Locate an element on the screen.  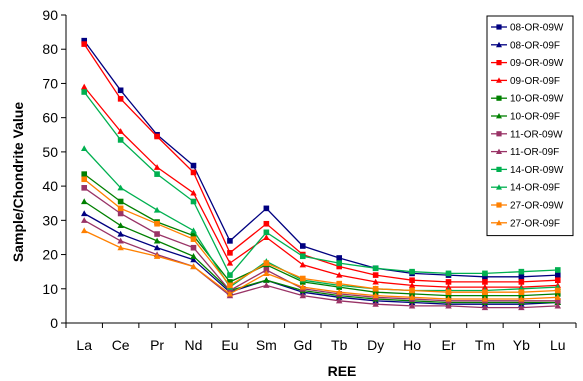
x-tick-label: La is located at coordinates (84, 345).